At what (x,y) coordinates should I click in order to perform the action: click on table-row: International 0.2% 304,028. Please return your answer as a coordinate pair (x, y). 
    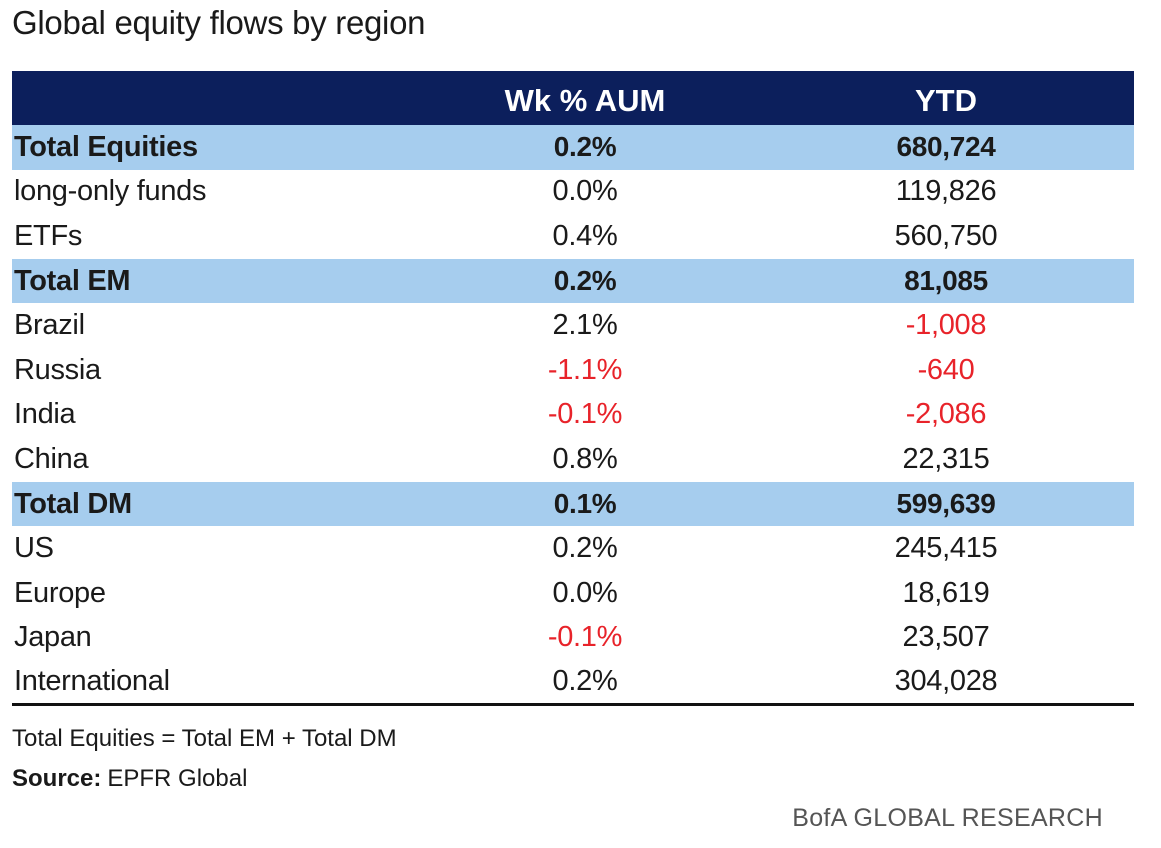
    Looking at the image, I should click on (573, 682).